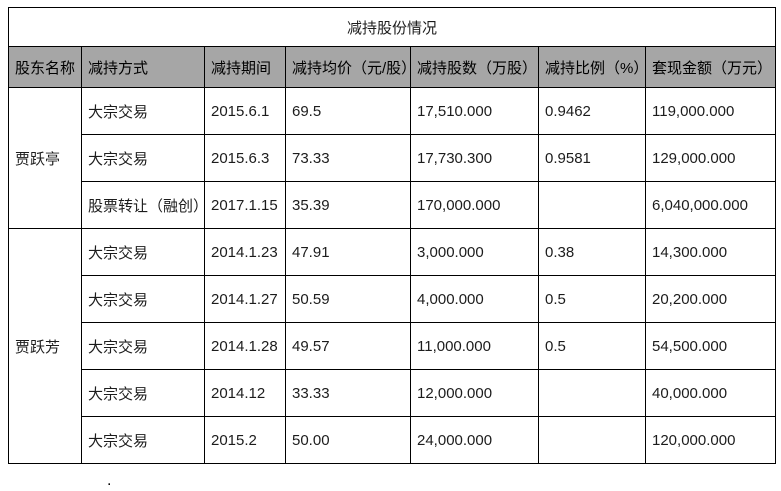 The width and height of the screenshot is (781, 491). I want to click on table-cell: 17,510.000, so click(474, 111).